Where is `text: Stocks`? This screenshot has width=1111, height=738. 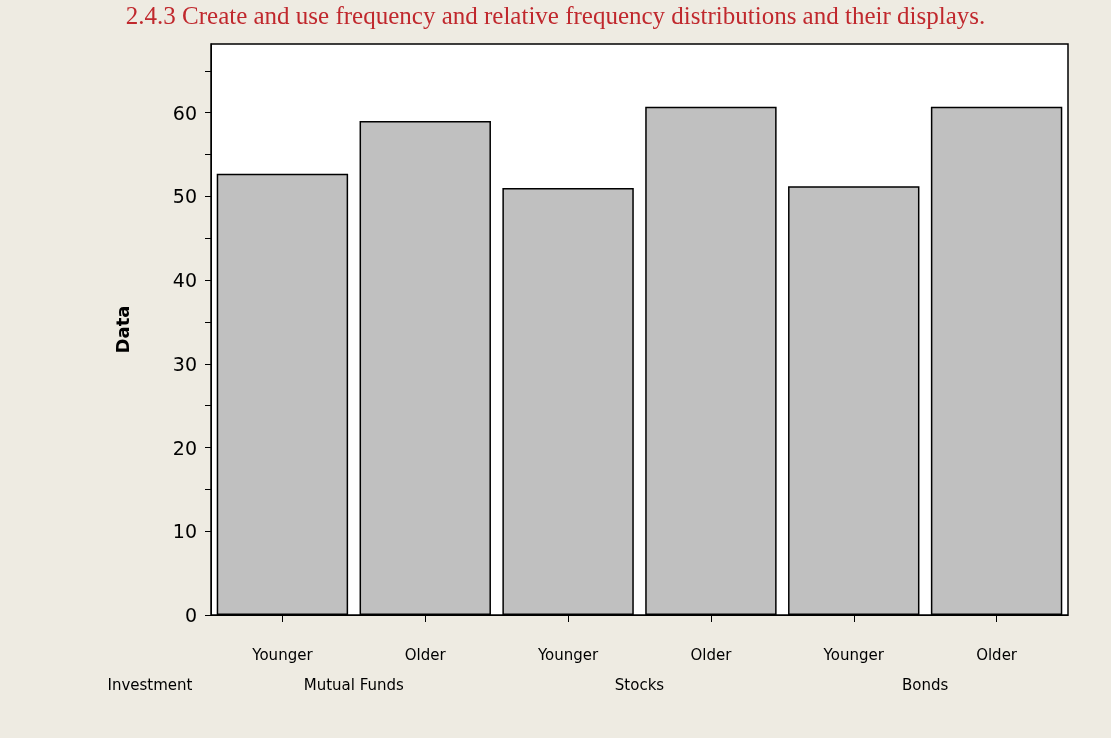 text: Stocks is located at coordinates (639, 685).